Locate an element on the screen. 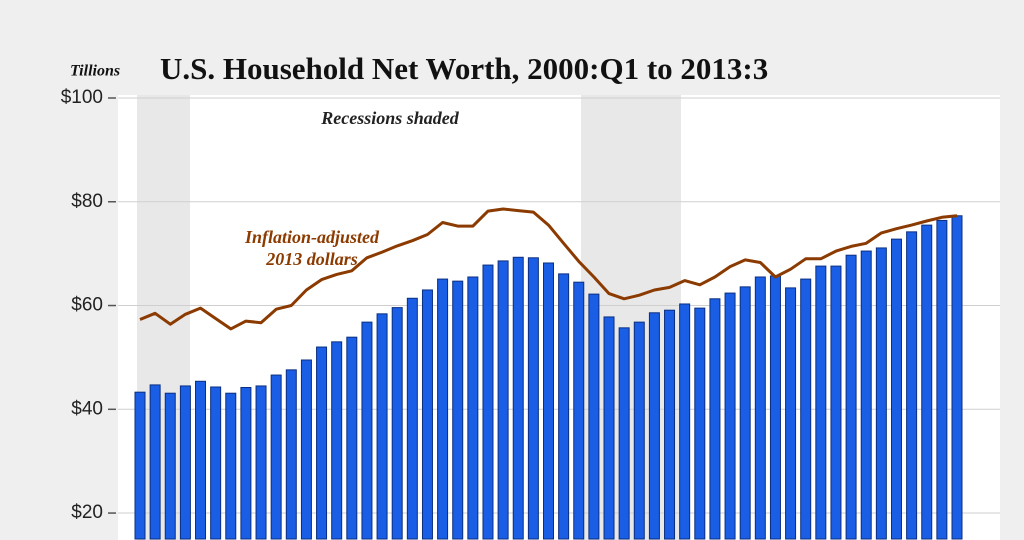 This screenshot has width=1024, height=540. annotation: 2013 dollars is located at coordinates (311, 259).